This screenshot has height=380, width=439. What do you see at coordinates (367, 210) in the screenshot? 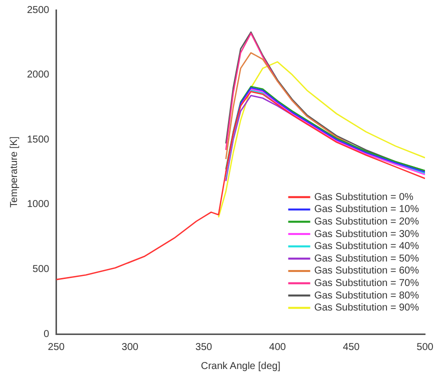
I see `legend-label: Gas Substitution = 10%` at bounding box center [367, 210].